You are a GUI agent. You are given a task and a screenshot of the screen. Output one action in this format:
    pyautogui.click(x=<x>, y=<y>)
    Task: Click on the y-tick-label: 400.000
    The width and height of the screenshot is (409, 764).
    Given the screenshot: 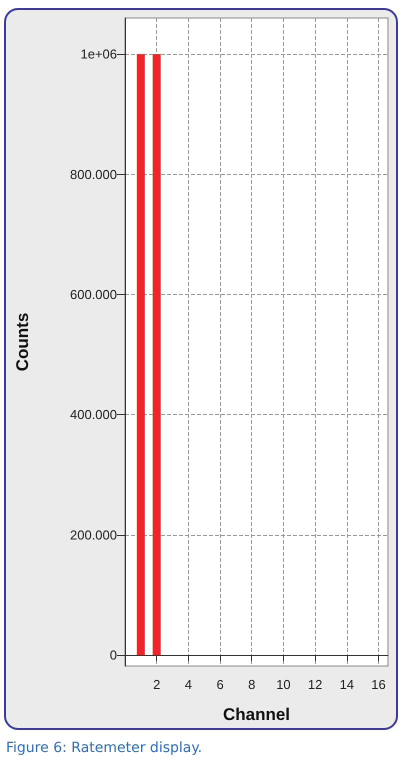 What is the action you would take?
    pyautogui.click(x=93, y=414)
    